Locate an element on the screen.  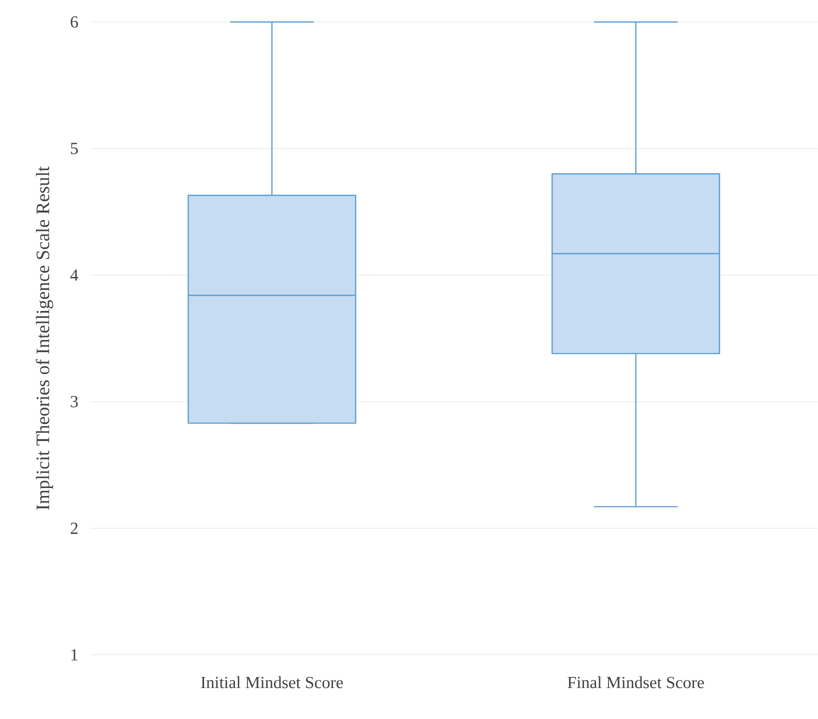
y-tick-label: 3 is located at coordinates (74, 402).